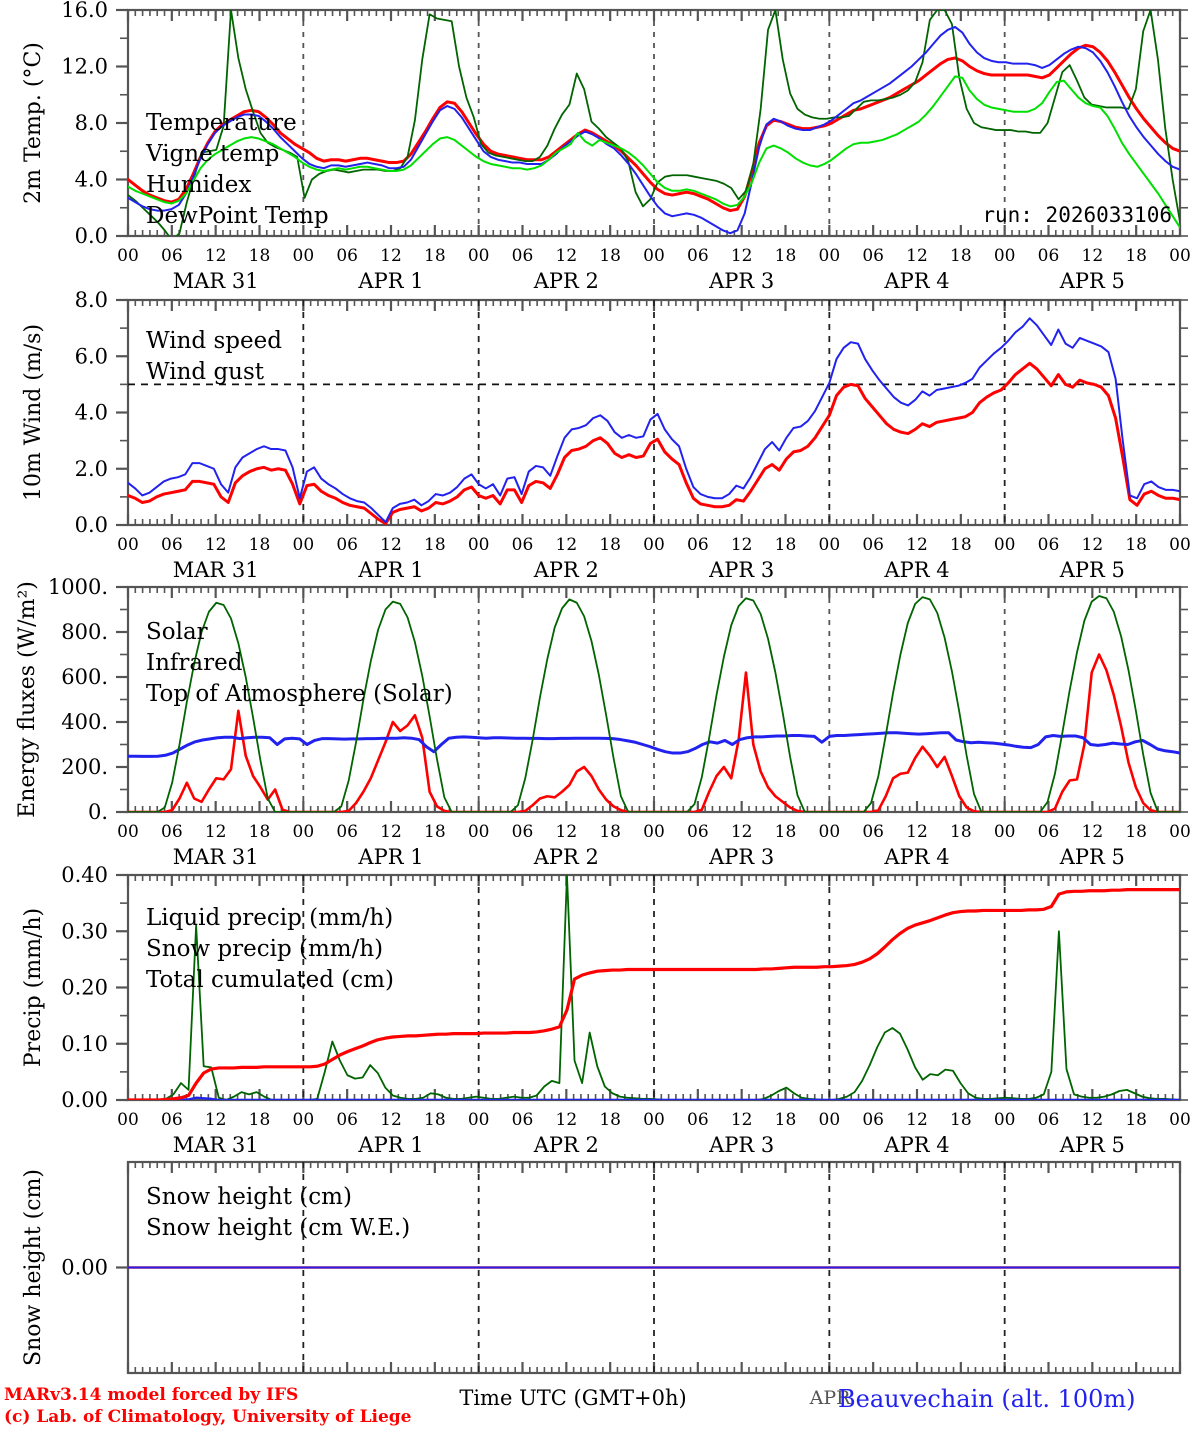 The image size is (1194, 1440). I want to click on y-tick-label: 0., so click(98, 812).